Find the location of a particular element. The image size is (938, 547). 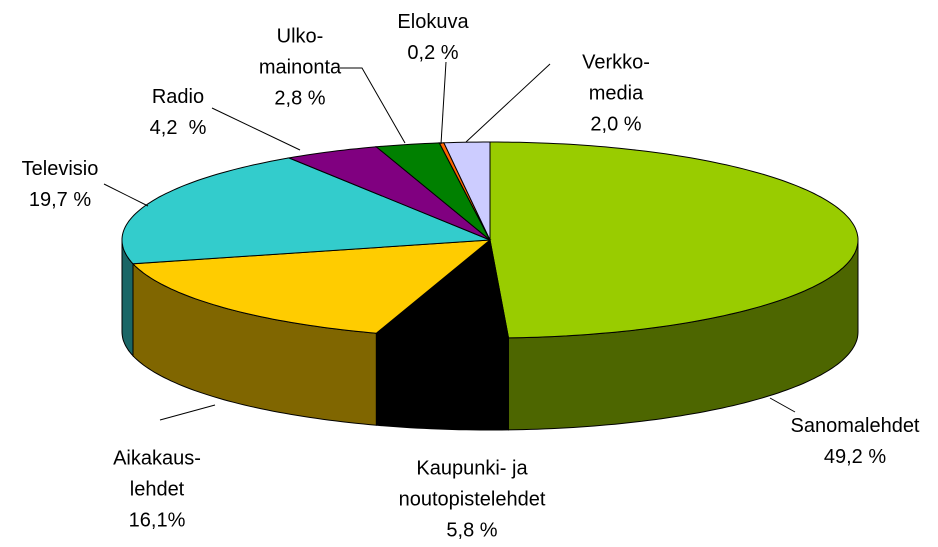

value-label: 0,2 % is located at coordinates (433, 53).